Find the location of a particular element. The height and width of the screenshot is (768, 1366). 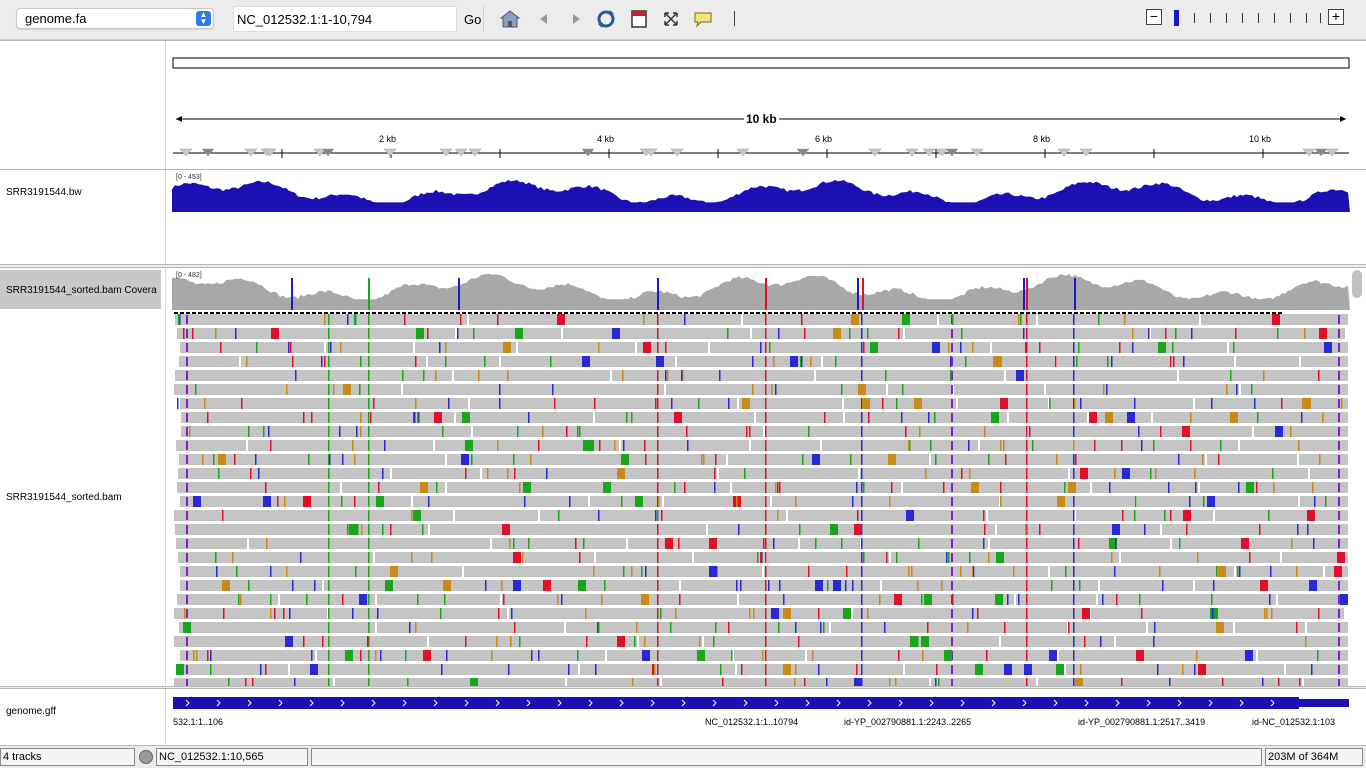

genome-dropdown: genome.fa ▲ ▼ is located at coordinates (115, 18).